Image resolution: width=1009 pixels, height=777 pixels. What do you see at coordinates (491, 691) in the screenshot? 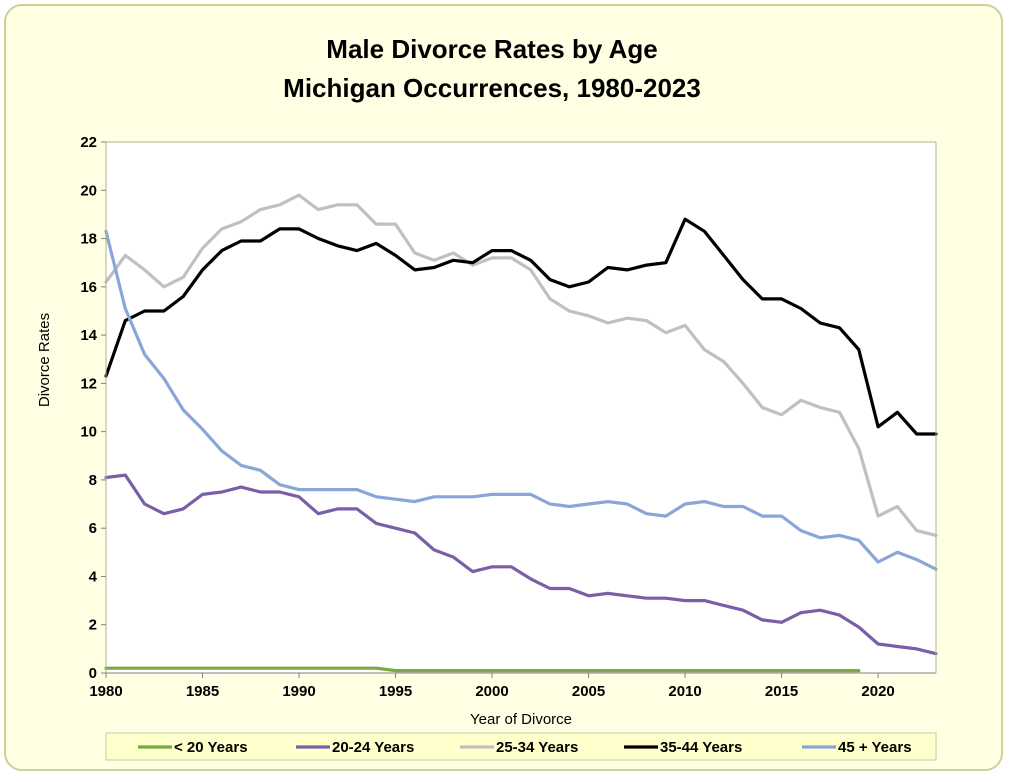
I see `x-tick-label: 2000` at bounding box center [491, 691].